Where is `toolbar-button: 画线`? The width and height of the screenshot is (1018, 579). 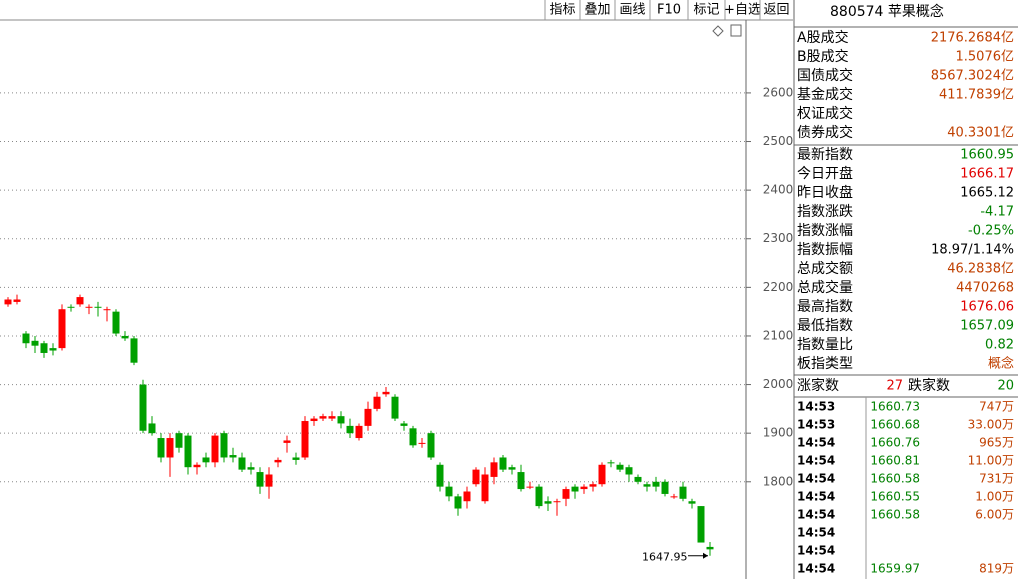 toolbar-button: 画线 is located at coordinates (632, 10).